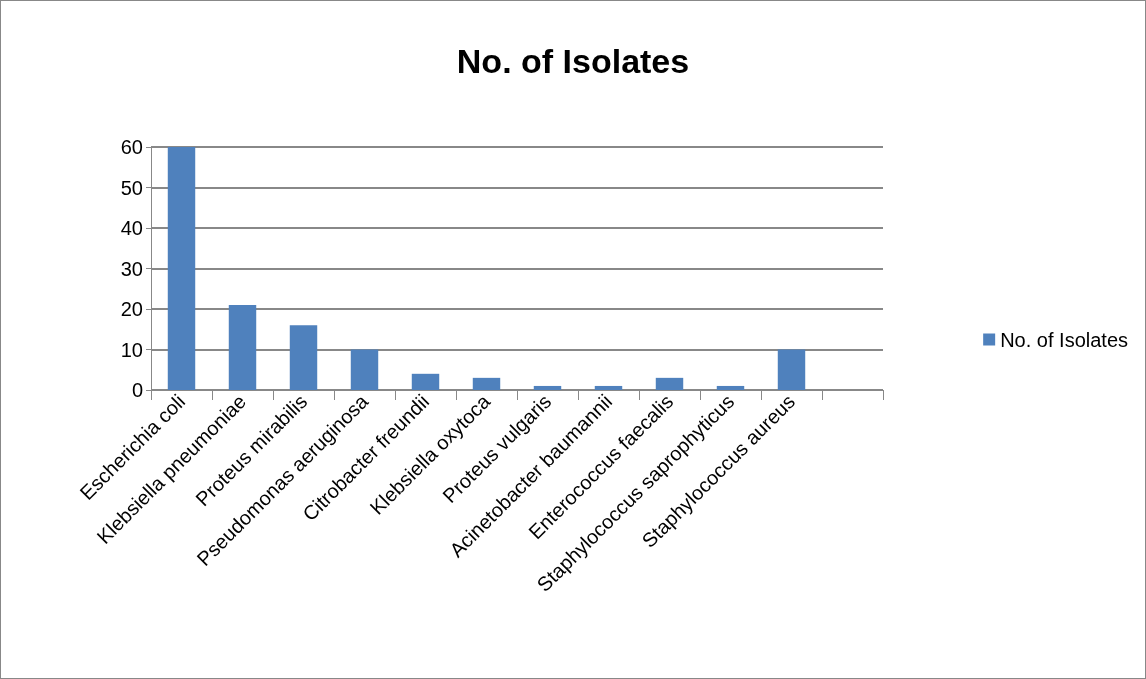  I want to click on y-tick-label: 50, so click(131, 187).